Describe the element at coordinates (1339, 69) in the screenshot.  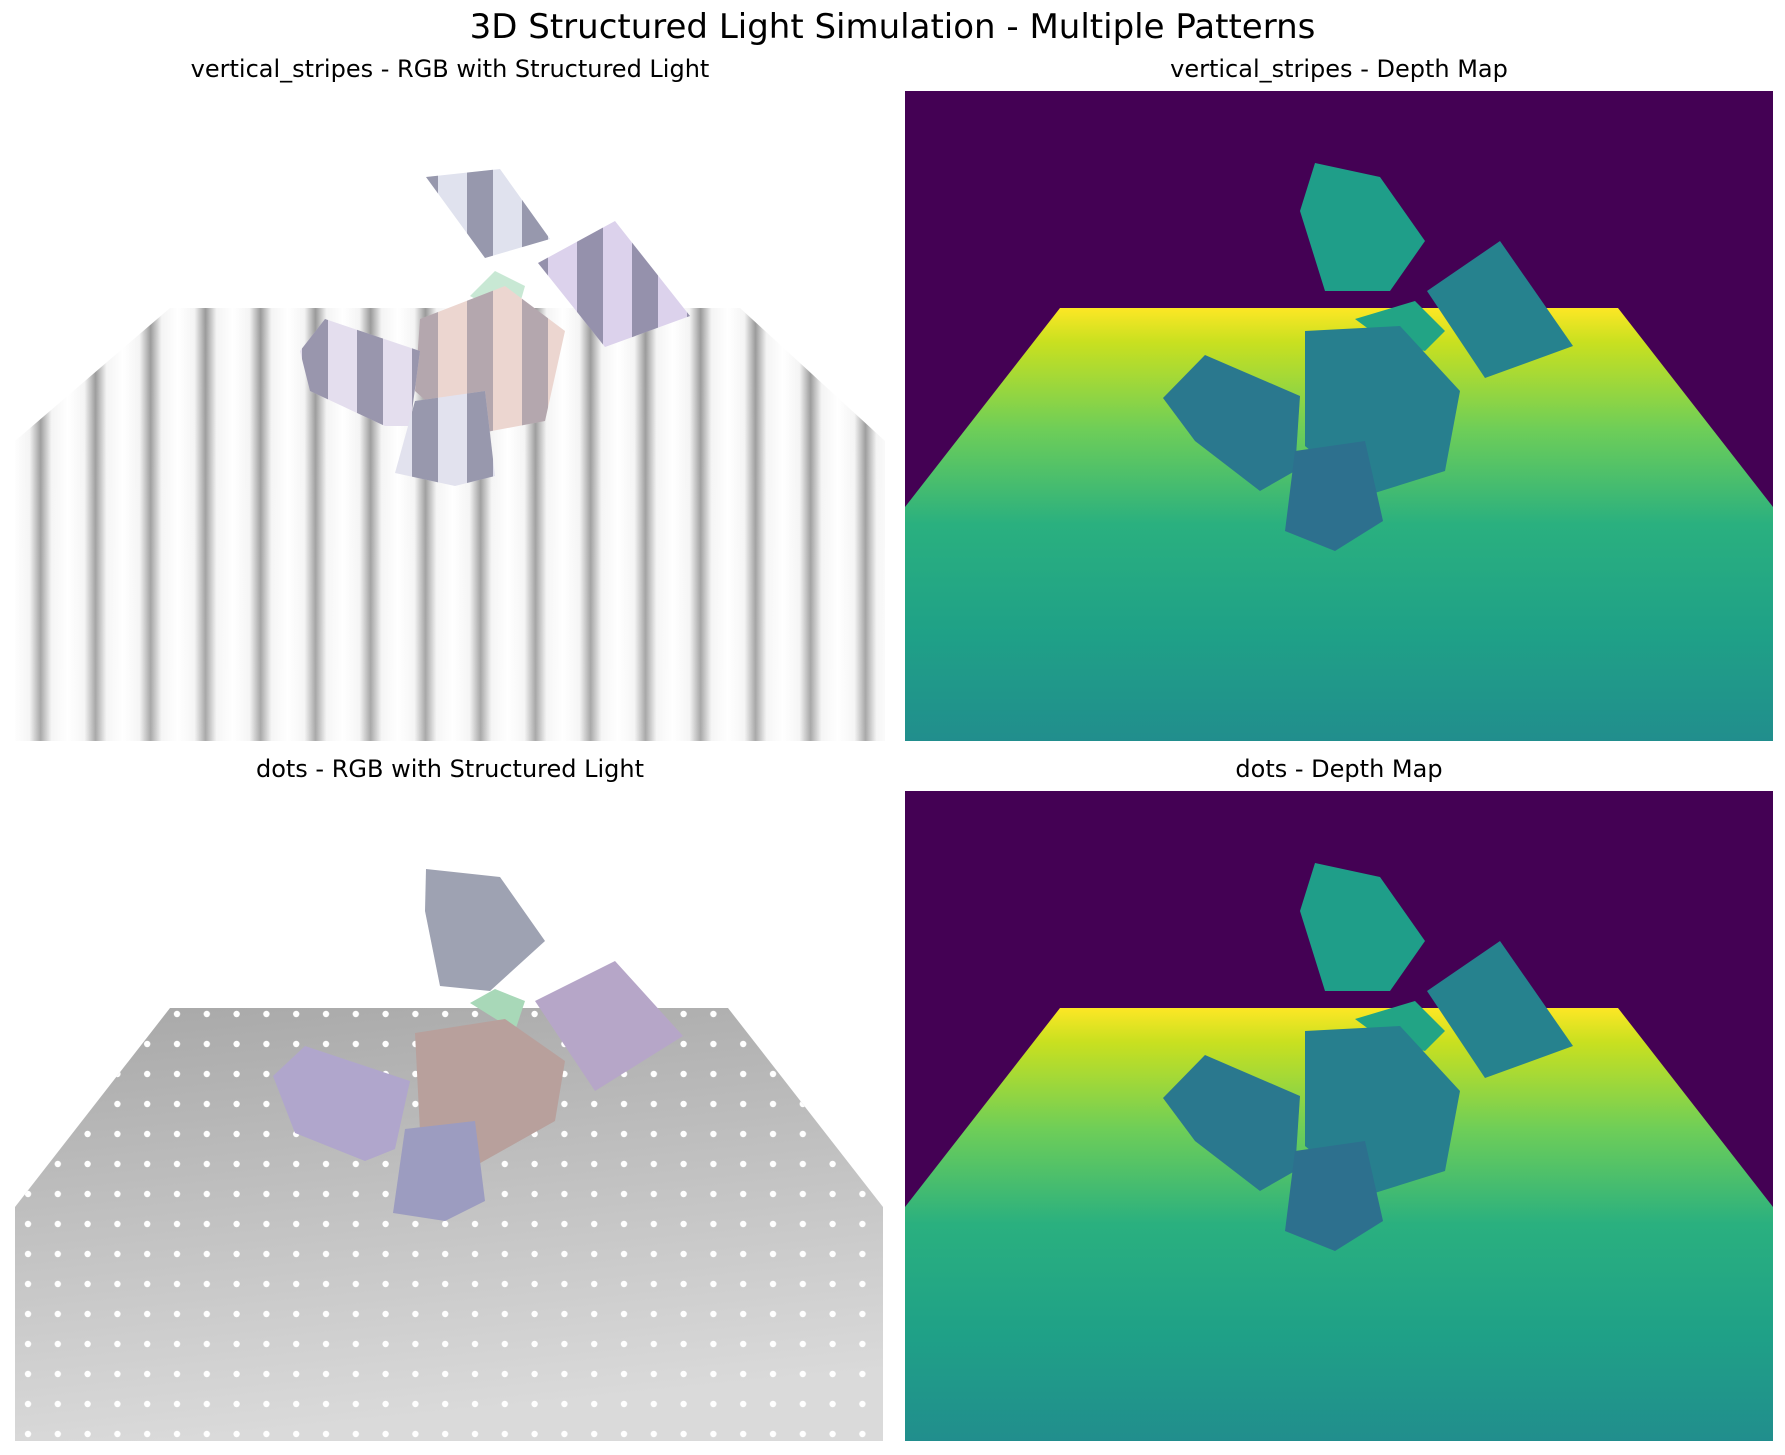
I see `panel-title-stripes-depth: vertical_stripes - Depth Map` at that location.